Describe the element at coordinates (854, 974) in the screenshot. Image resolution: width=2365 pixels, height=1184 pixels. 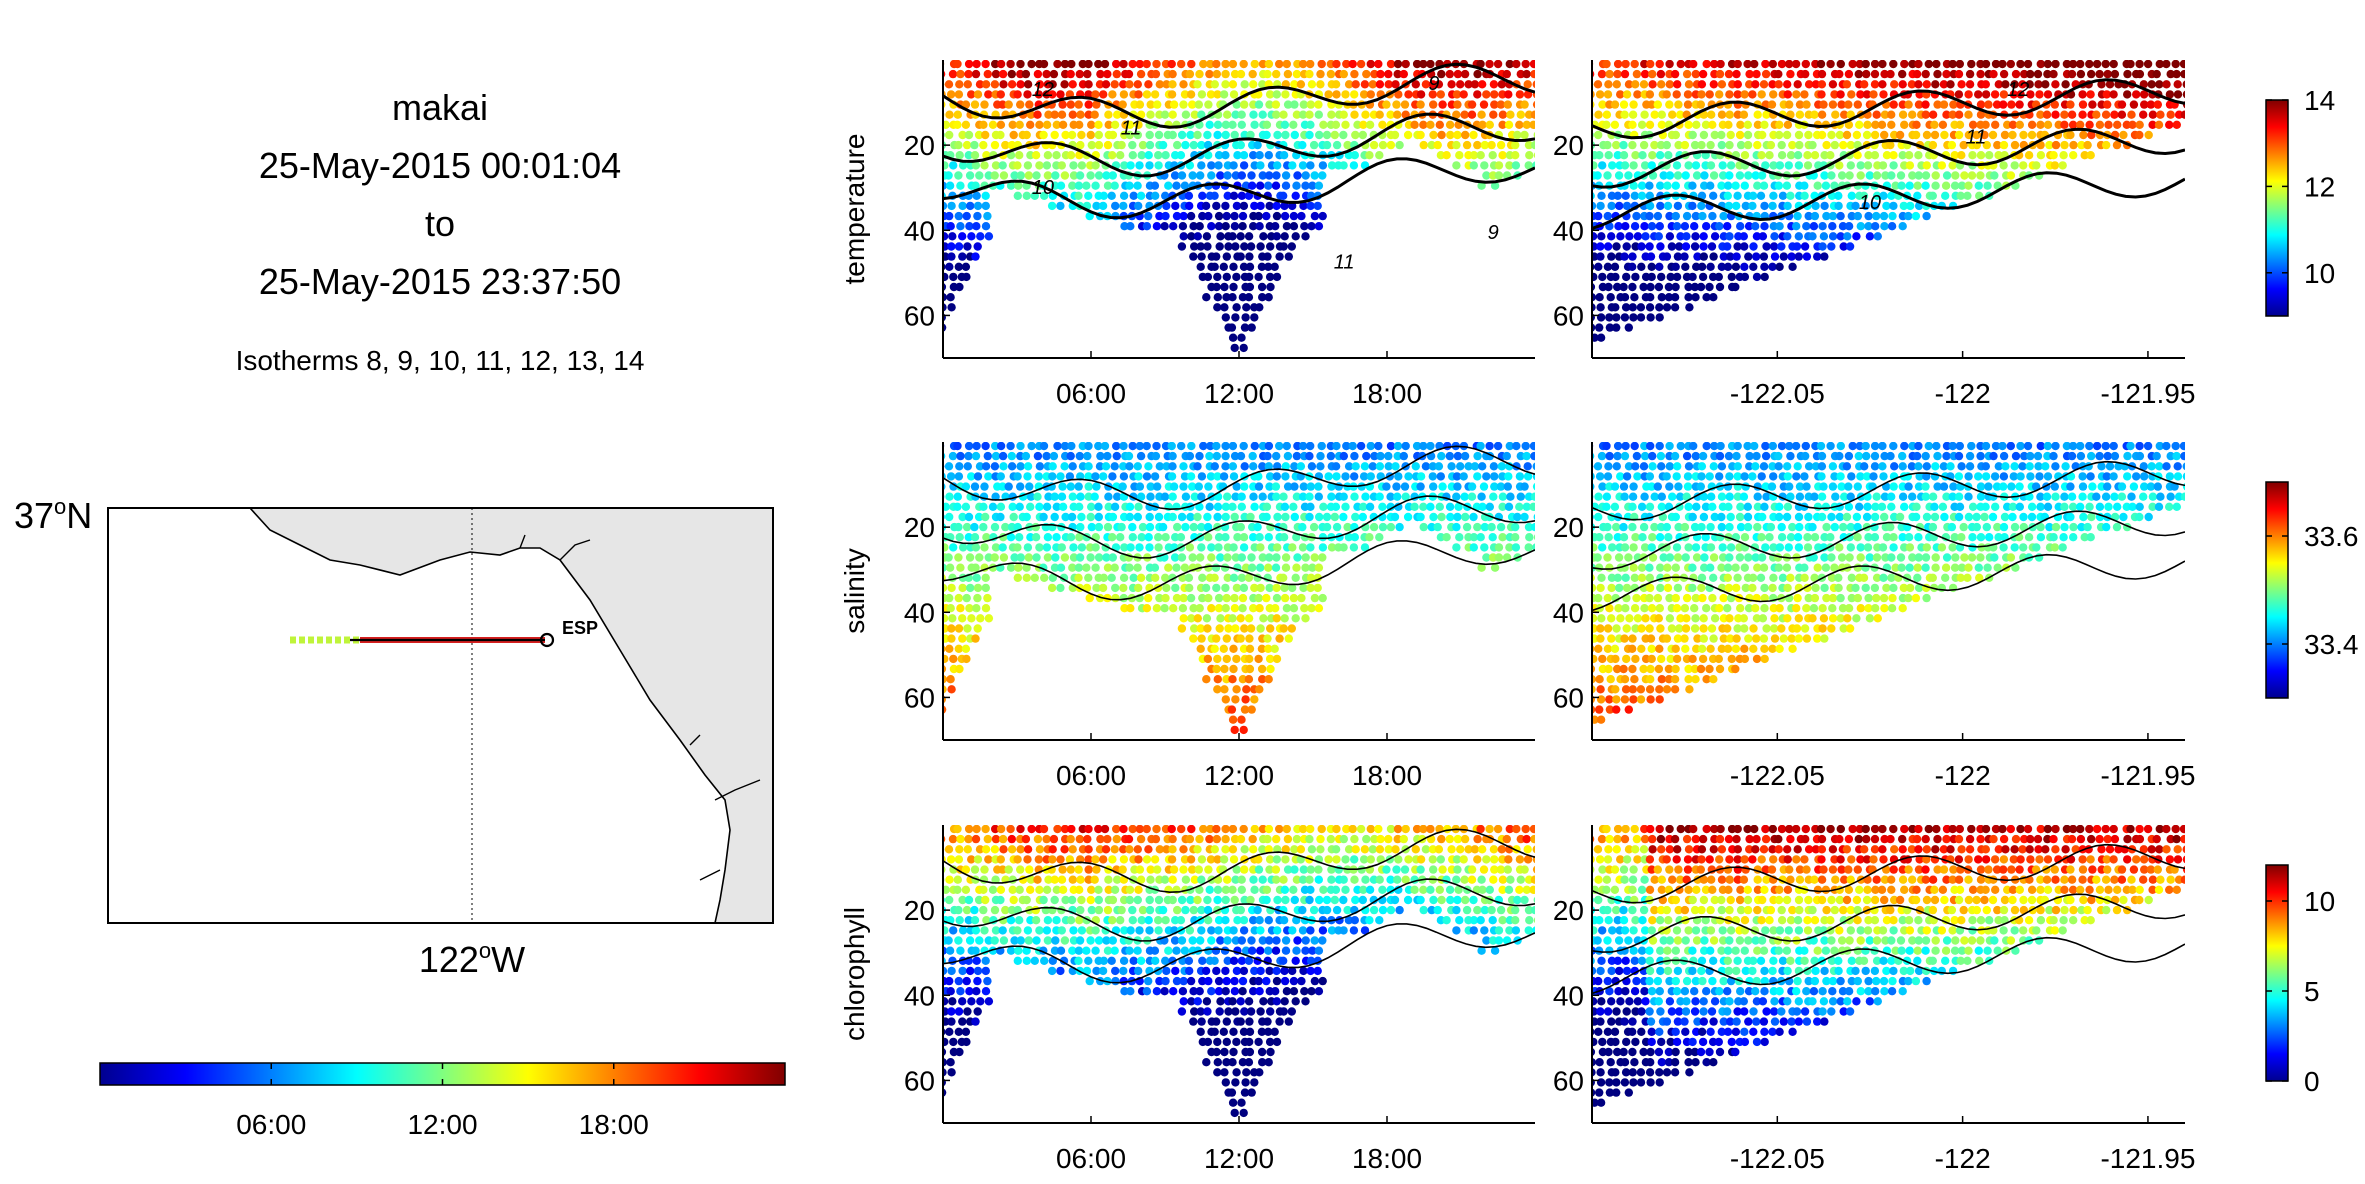
I see `y-axis-label: chlorophyll` at that location.